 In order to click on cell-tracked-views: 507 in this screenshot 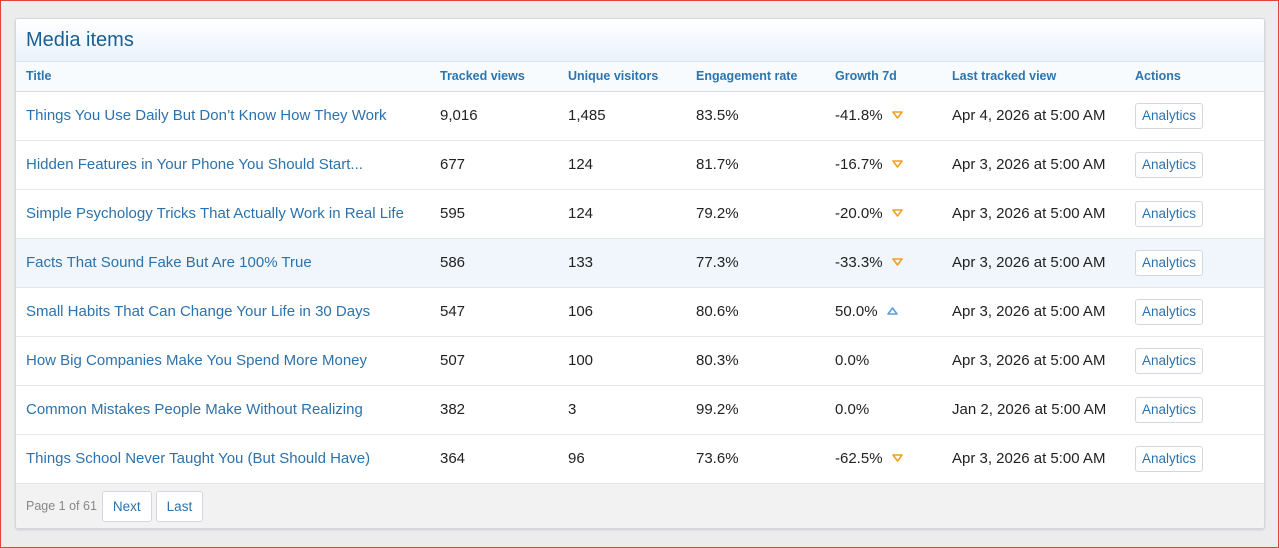, I will do `click(504, 361)`.